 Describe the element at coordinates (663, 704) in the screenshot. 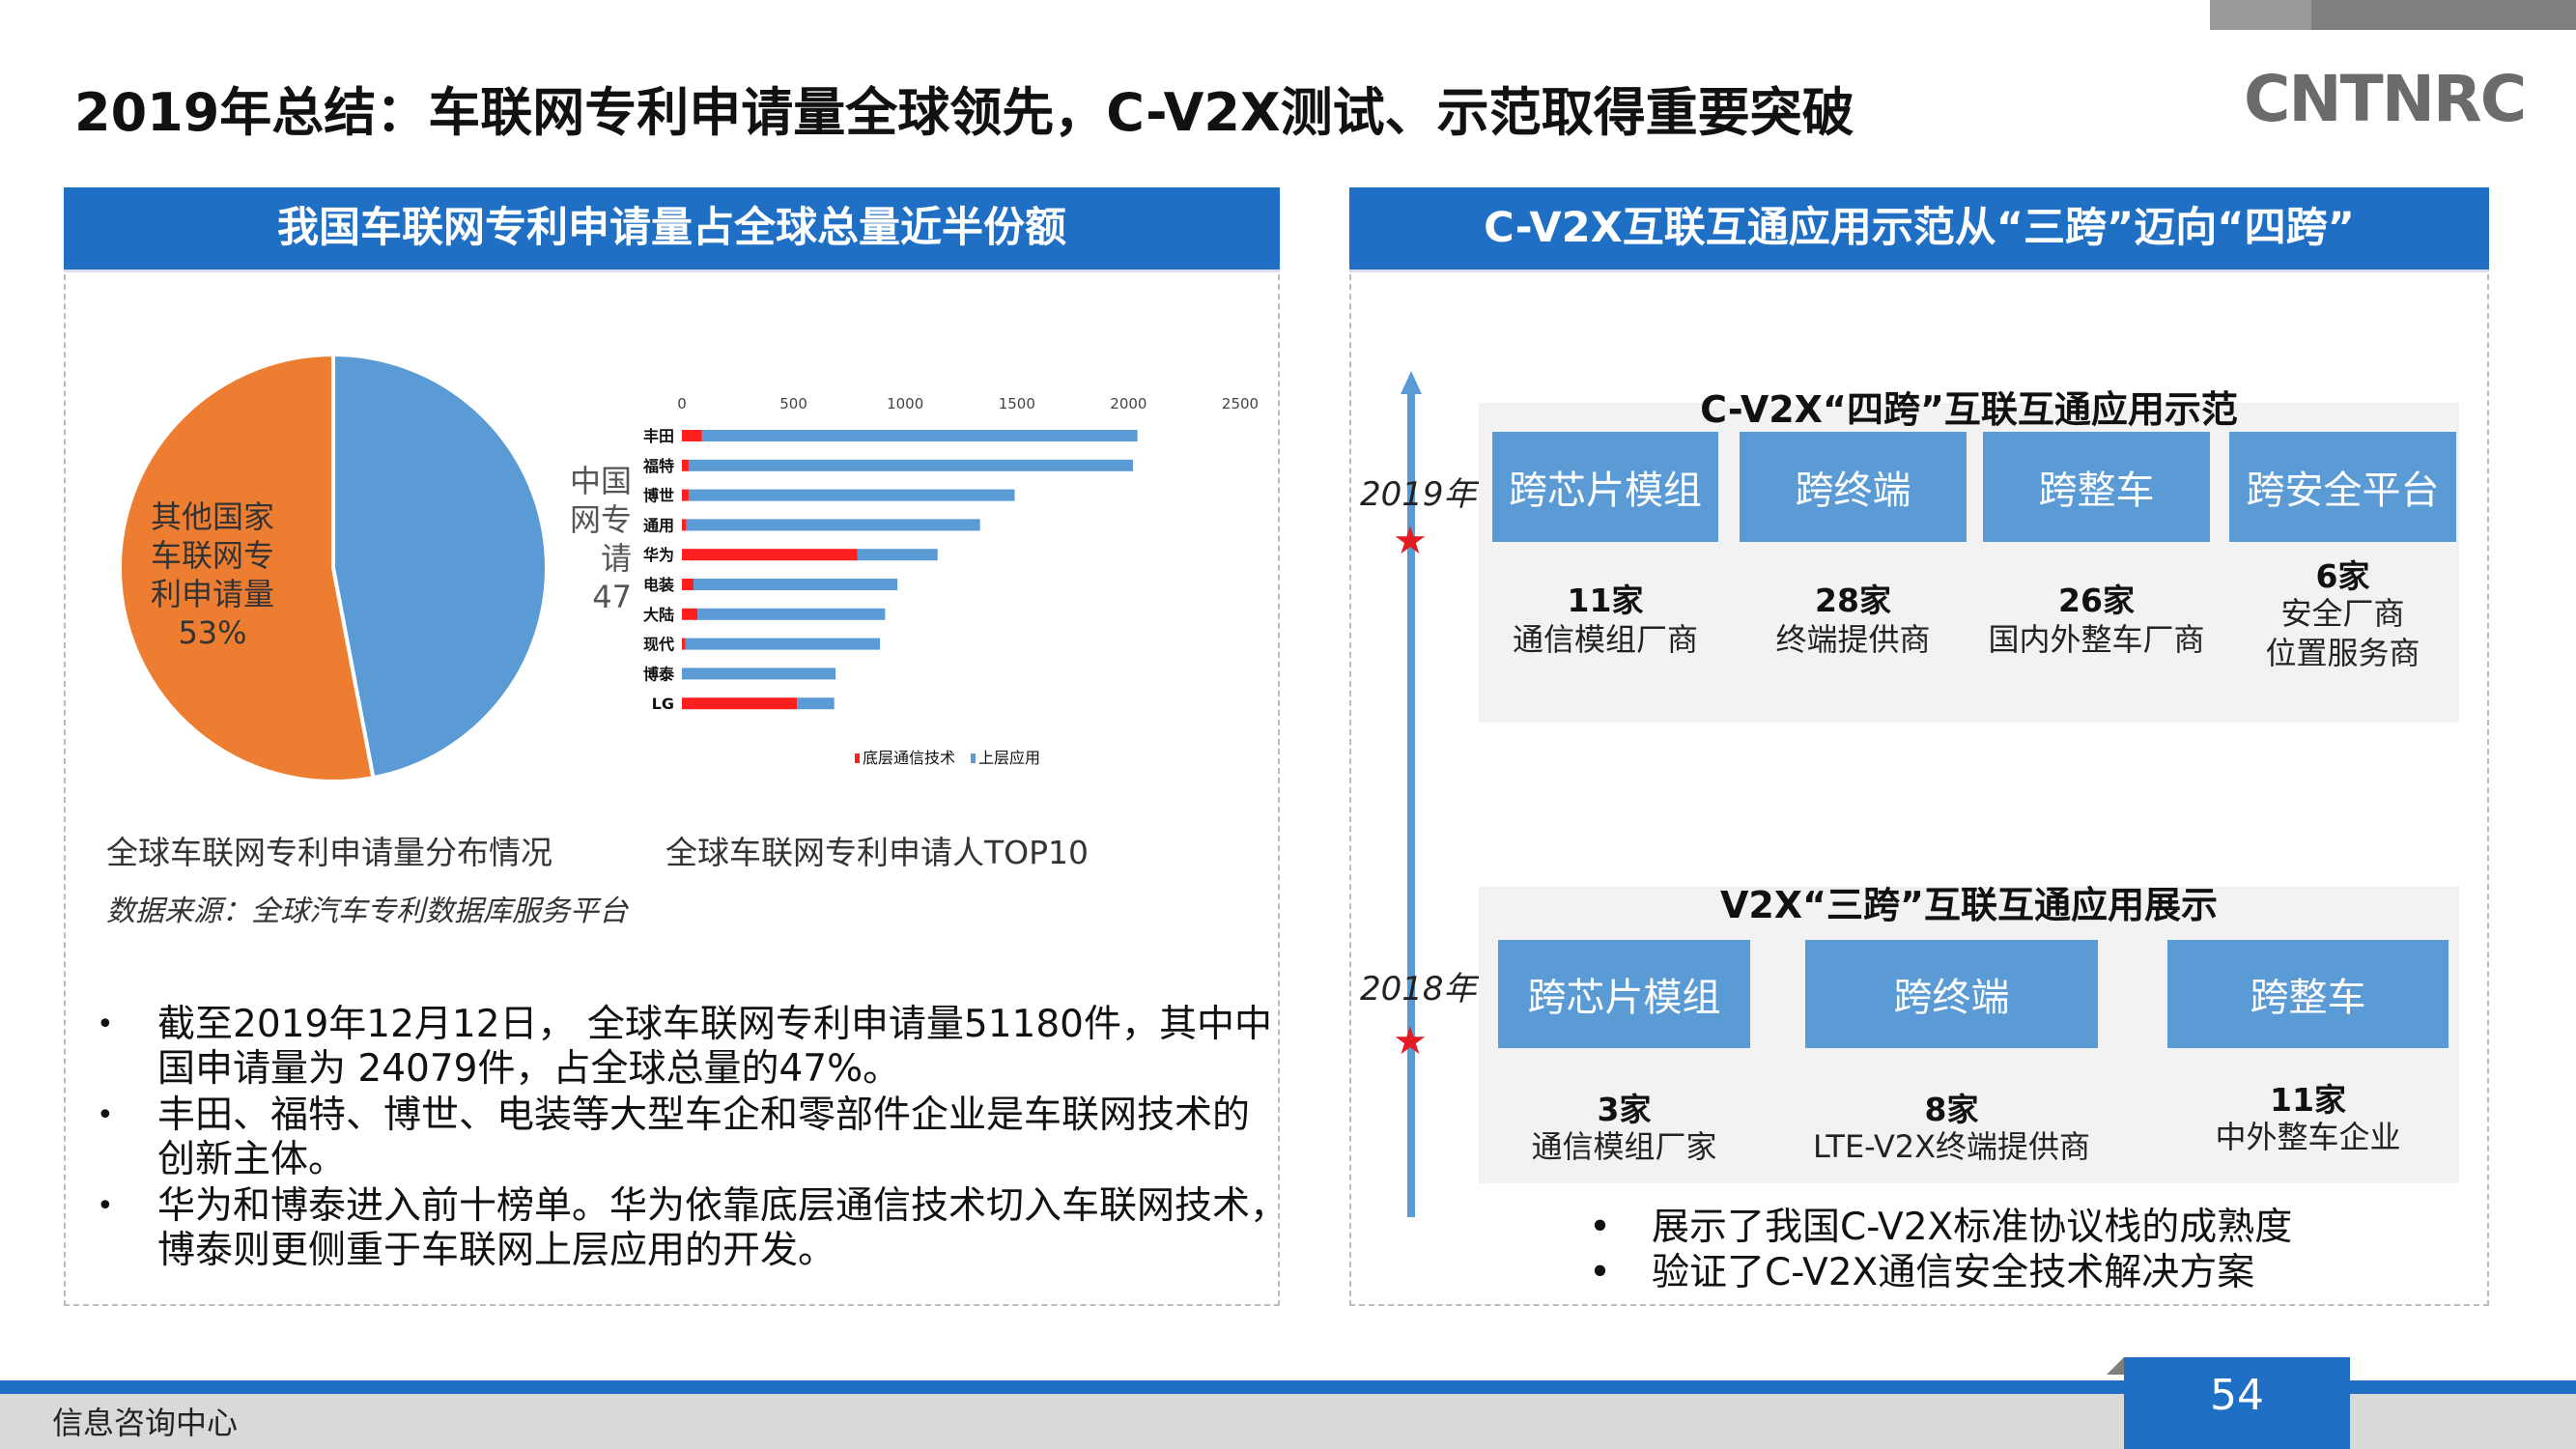

I see `category-label: LG` at that location.